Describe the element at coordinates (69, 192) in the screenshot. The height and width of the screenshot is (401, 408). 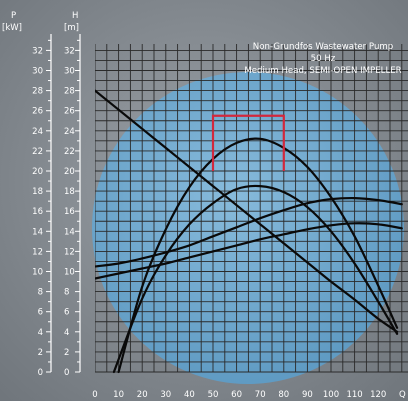
I see `h-axis-tick-label: 18` at that location.